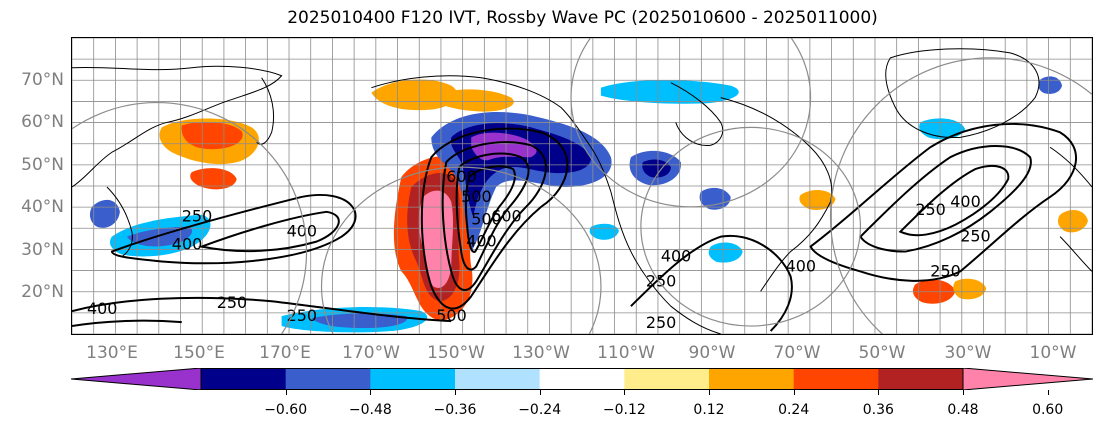 Image resolution: width=1105 pixels, height=429 pixels. I want to click on colorbar-tick-label: 0.48, so click(963, 410).